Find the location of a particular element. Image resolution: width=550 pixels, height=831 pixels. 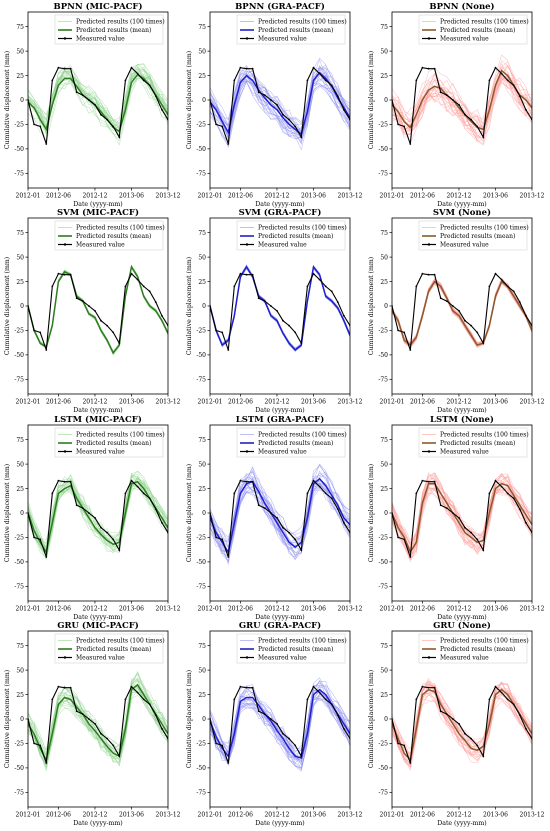

y-tick-label: -75 is located at coordinates (19, 174).